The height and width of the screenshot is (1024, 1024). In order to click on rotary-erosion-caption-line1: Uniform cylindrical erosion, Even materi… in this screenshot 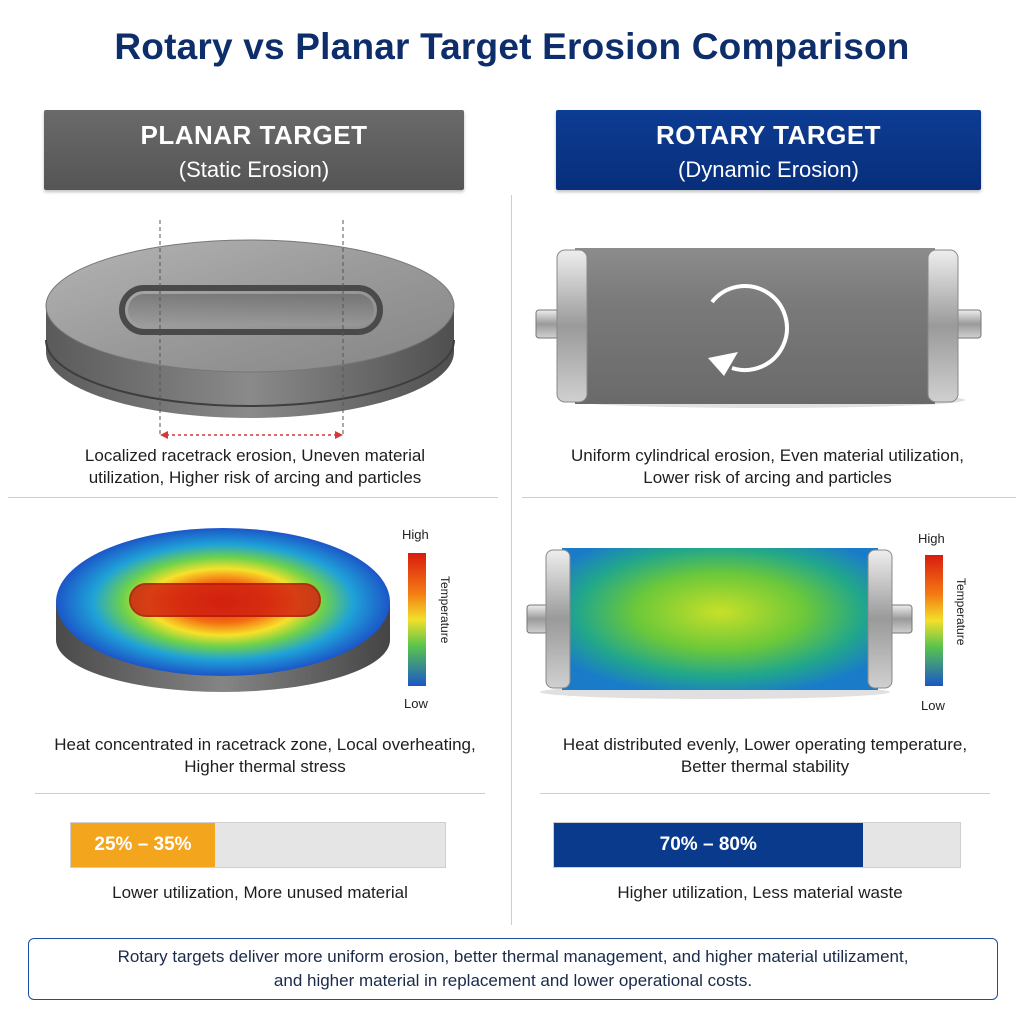, I will do `click(767, 455)`.